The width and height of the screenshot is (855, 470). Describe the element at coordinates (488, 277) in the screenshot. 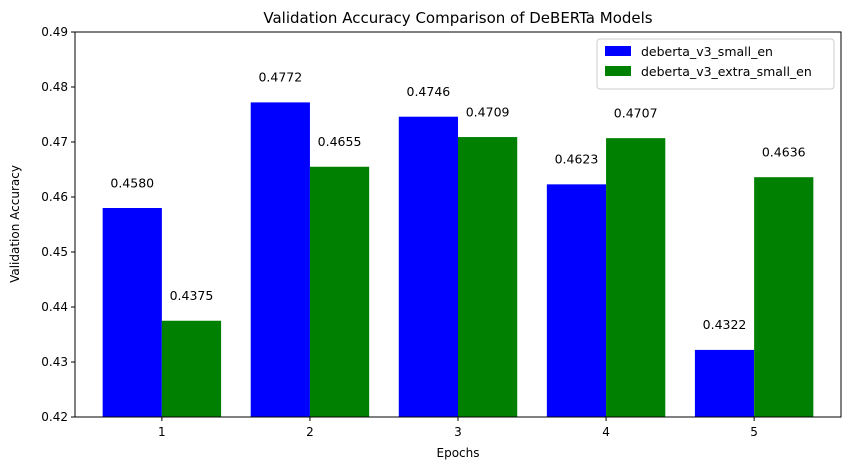

I see `bar-series2-epoch3` at that location.